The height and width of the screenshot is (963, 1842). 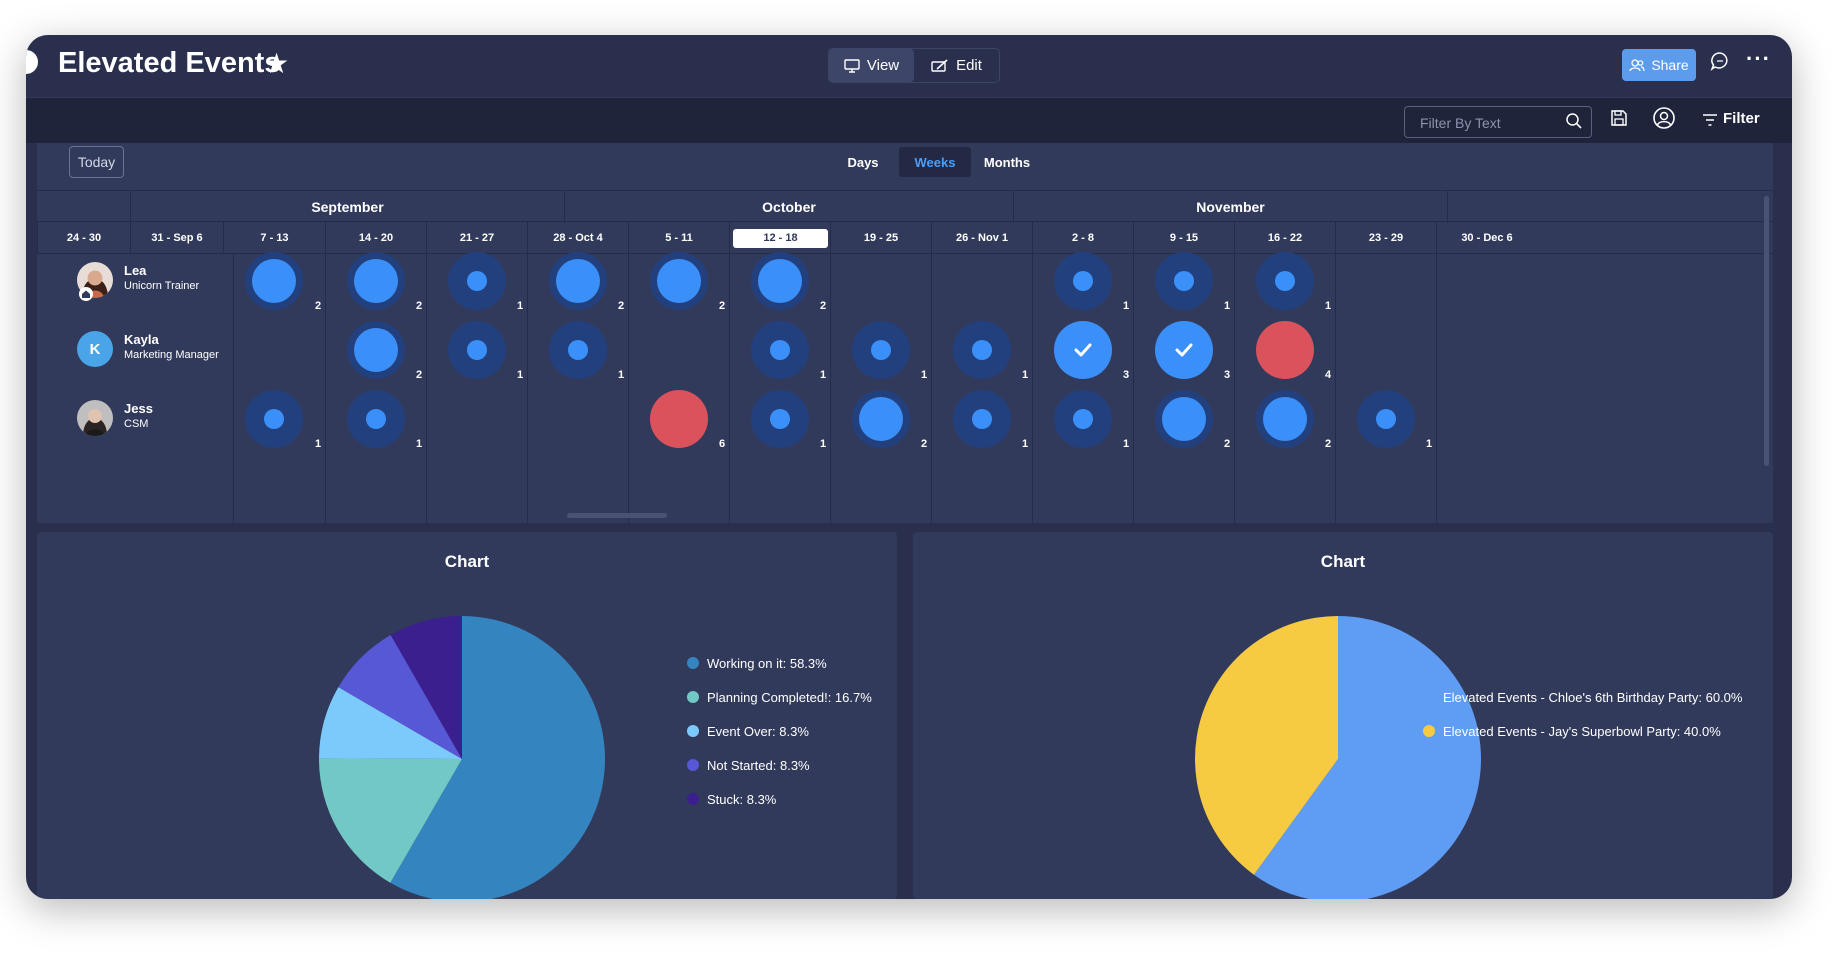 I want to click on time-scale-tabs: Days Weeks Months, so click(x=935, y=162).